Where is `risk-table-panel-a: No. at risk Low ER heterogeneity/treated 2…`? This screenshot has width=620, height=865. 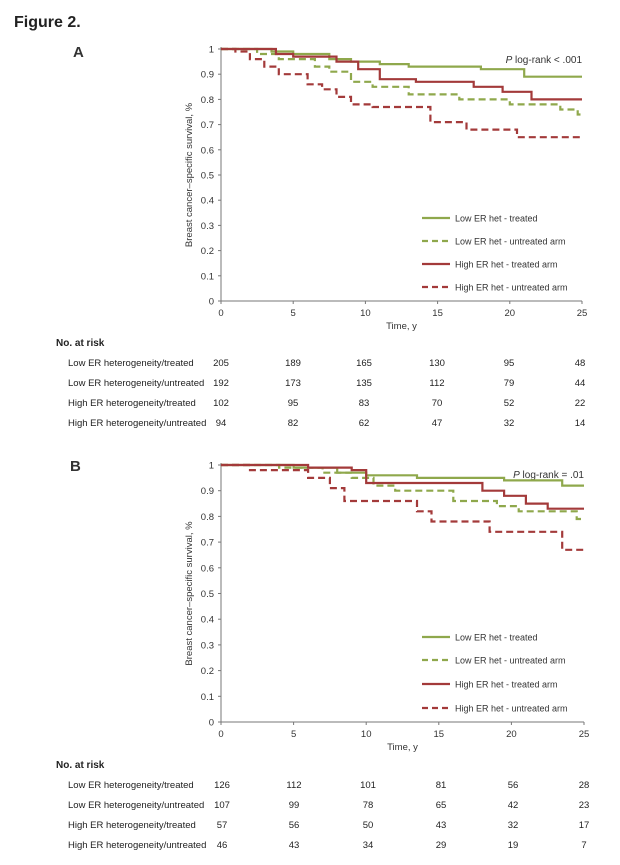 risk-table-panel-a: No. at risk Low ER heterogeneity/treated 2… is located at coordinates (310, 388).